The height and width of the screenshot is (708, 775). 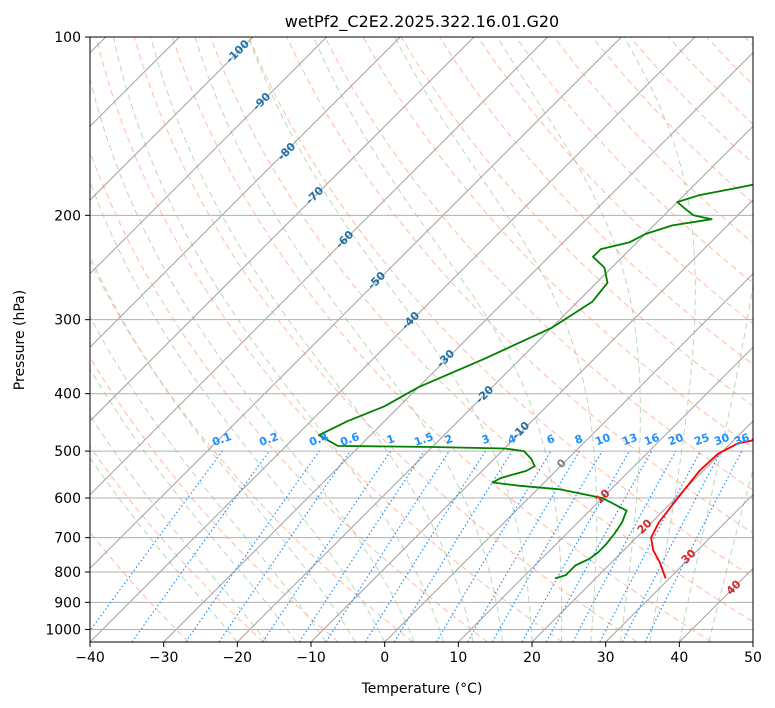 I want to click on y-tick-label-100: 100, so click(x=67, y=38).